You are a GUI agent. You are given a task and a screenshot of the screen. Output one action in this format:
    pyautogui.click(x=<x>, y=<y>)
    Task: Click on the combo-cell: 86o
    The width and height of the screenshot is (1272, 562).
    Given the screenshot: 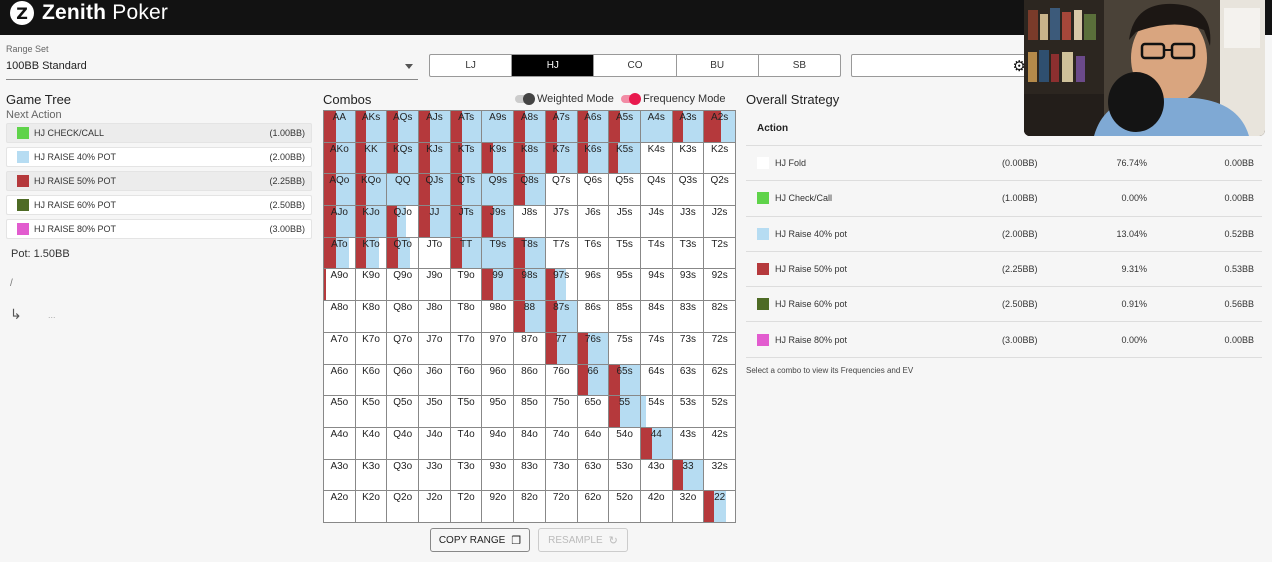 What is the action you would take?
    pyautogui.click(x=529, y=380)
    